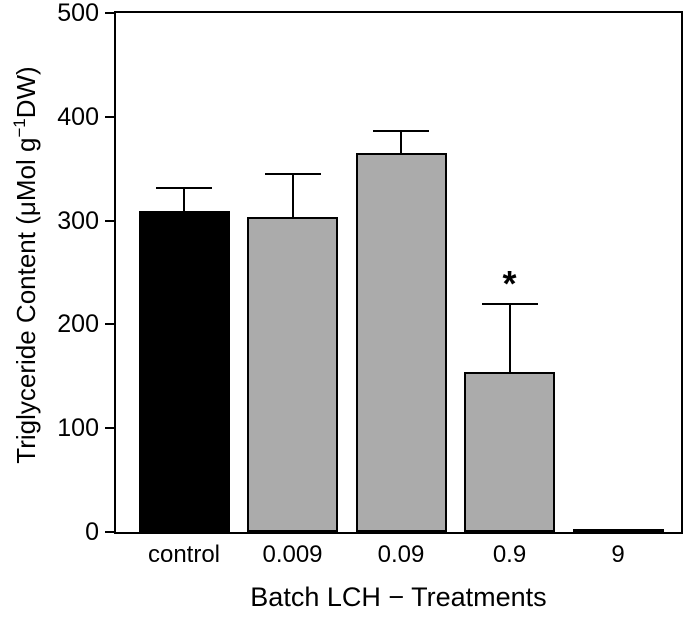  Describe the element at coordinates (78, 324) in the screenshot. I see `y-tick-label: 200` at that location.